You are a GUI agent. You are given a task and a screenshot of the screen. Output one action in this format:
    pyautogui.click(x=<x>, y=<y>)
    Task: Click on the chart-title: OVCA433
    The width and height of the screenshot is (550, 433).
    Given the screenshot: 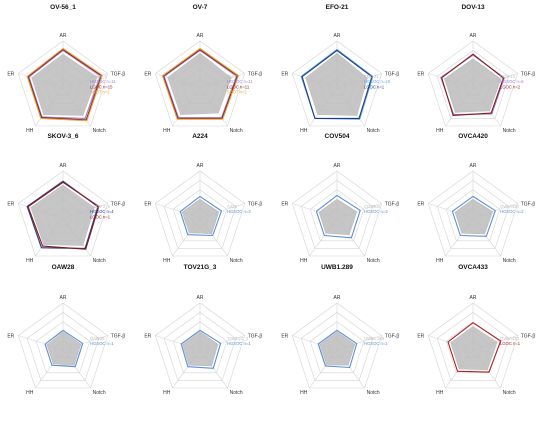 What is the action you would take?
    pyautogui.click(x=473, y=267)
    